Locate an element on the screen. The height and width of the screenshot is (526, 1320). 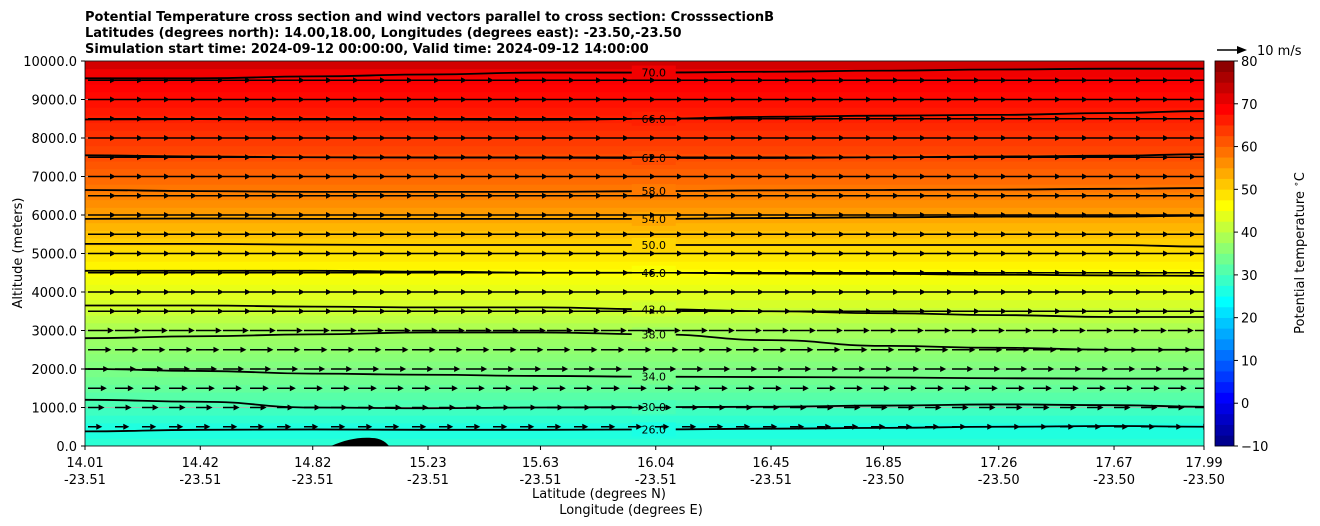
y-tick-label: 5000.0 is located at coordinates (55, 255).